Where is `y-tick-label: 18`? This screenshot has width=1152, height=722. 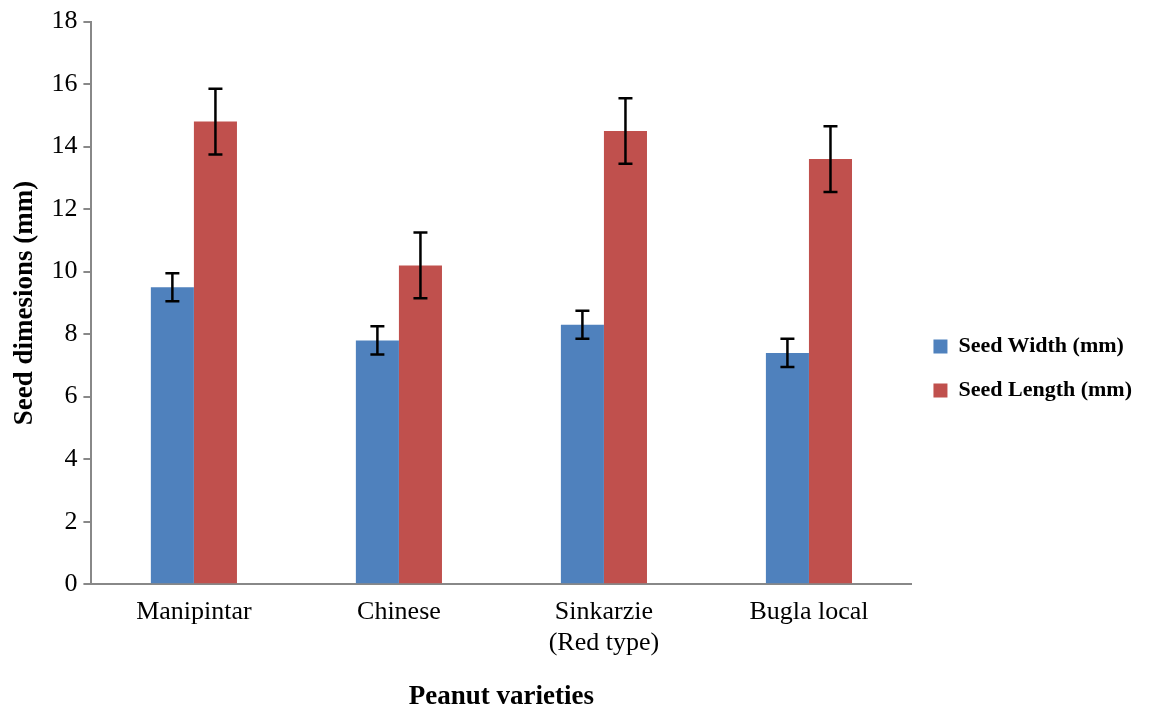
y-tick-label: 18 is located at coordinates (64, 20).